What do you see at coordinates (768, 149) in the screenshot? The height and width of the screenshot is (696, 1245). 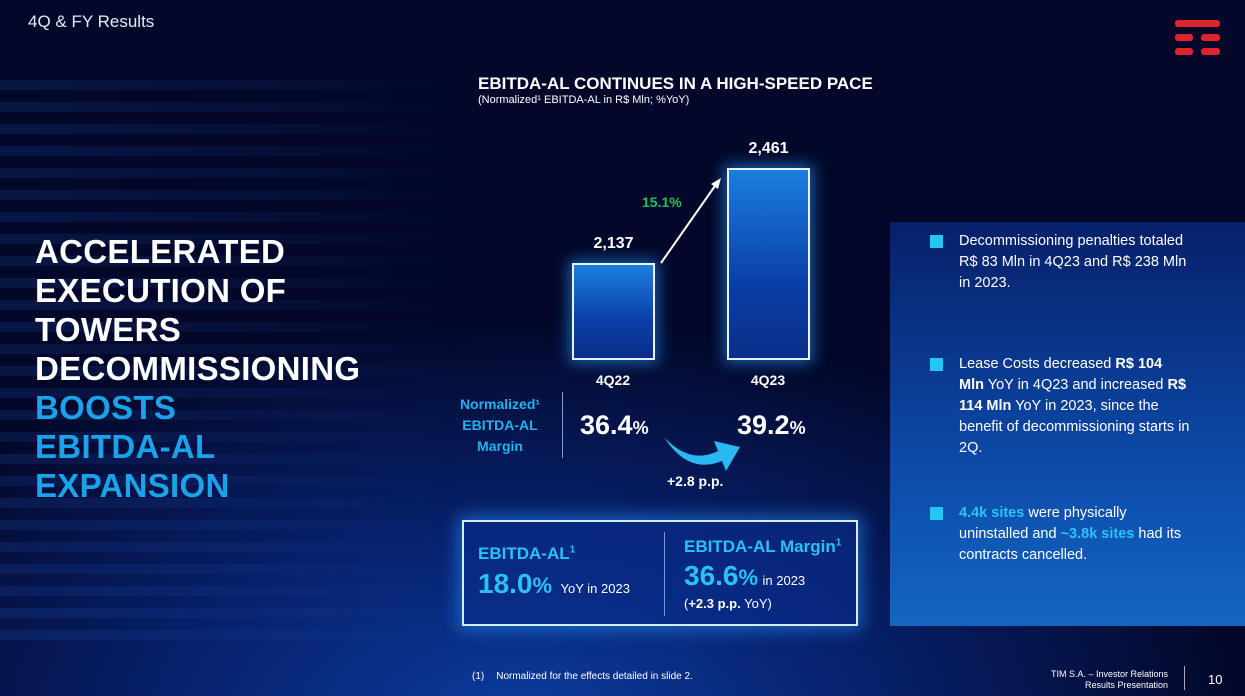 I see `bar-value-label: 2,461` at bounding box center [768, 149].